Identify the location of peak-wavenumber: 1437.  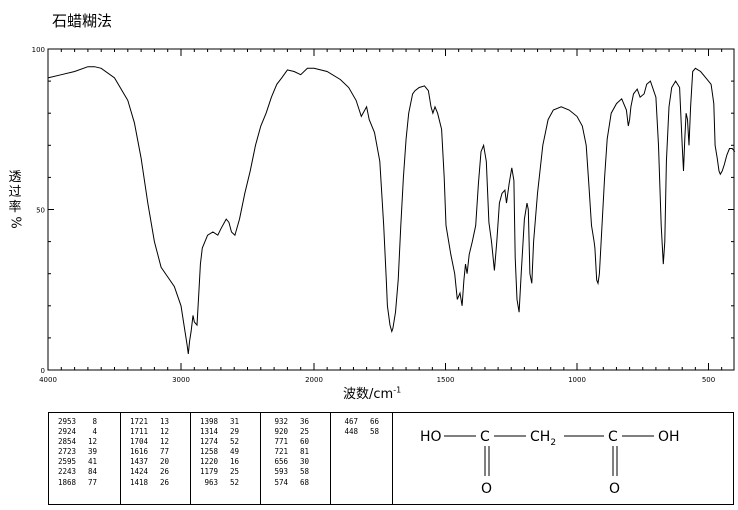
(138, 462).